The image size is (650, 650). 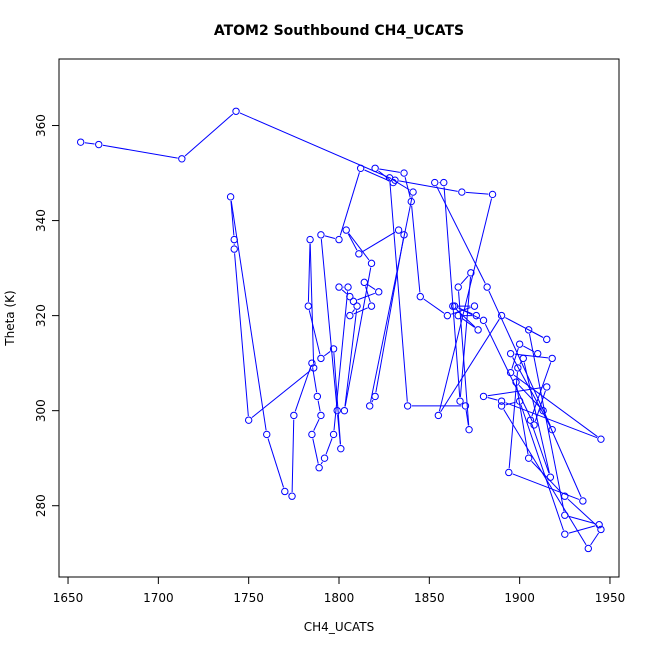 What do you see at coordinates (610, 598) in the screenshot?
I see `x-tick-label: 1950` at bounding box center [610, 598].